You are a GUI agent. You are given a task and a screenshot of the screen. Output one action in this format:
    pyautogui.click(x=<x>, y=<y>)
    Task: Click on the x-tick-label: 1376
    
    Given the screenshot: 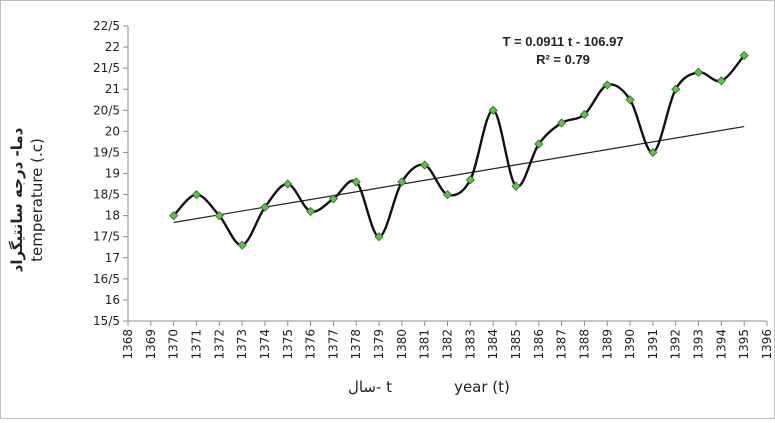 What is the action you would take?
    pyautogui.click(x=311, y=344)
    